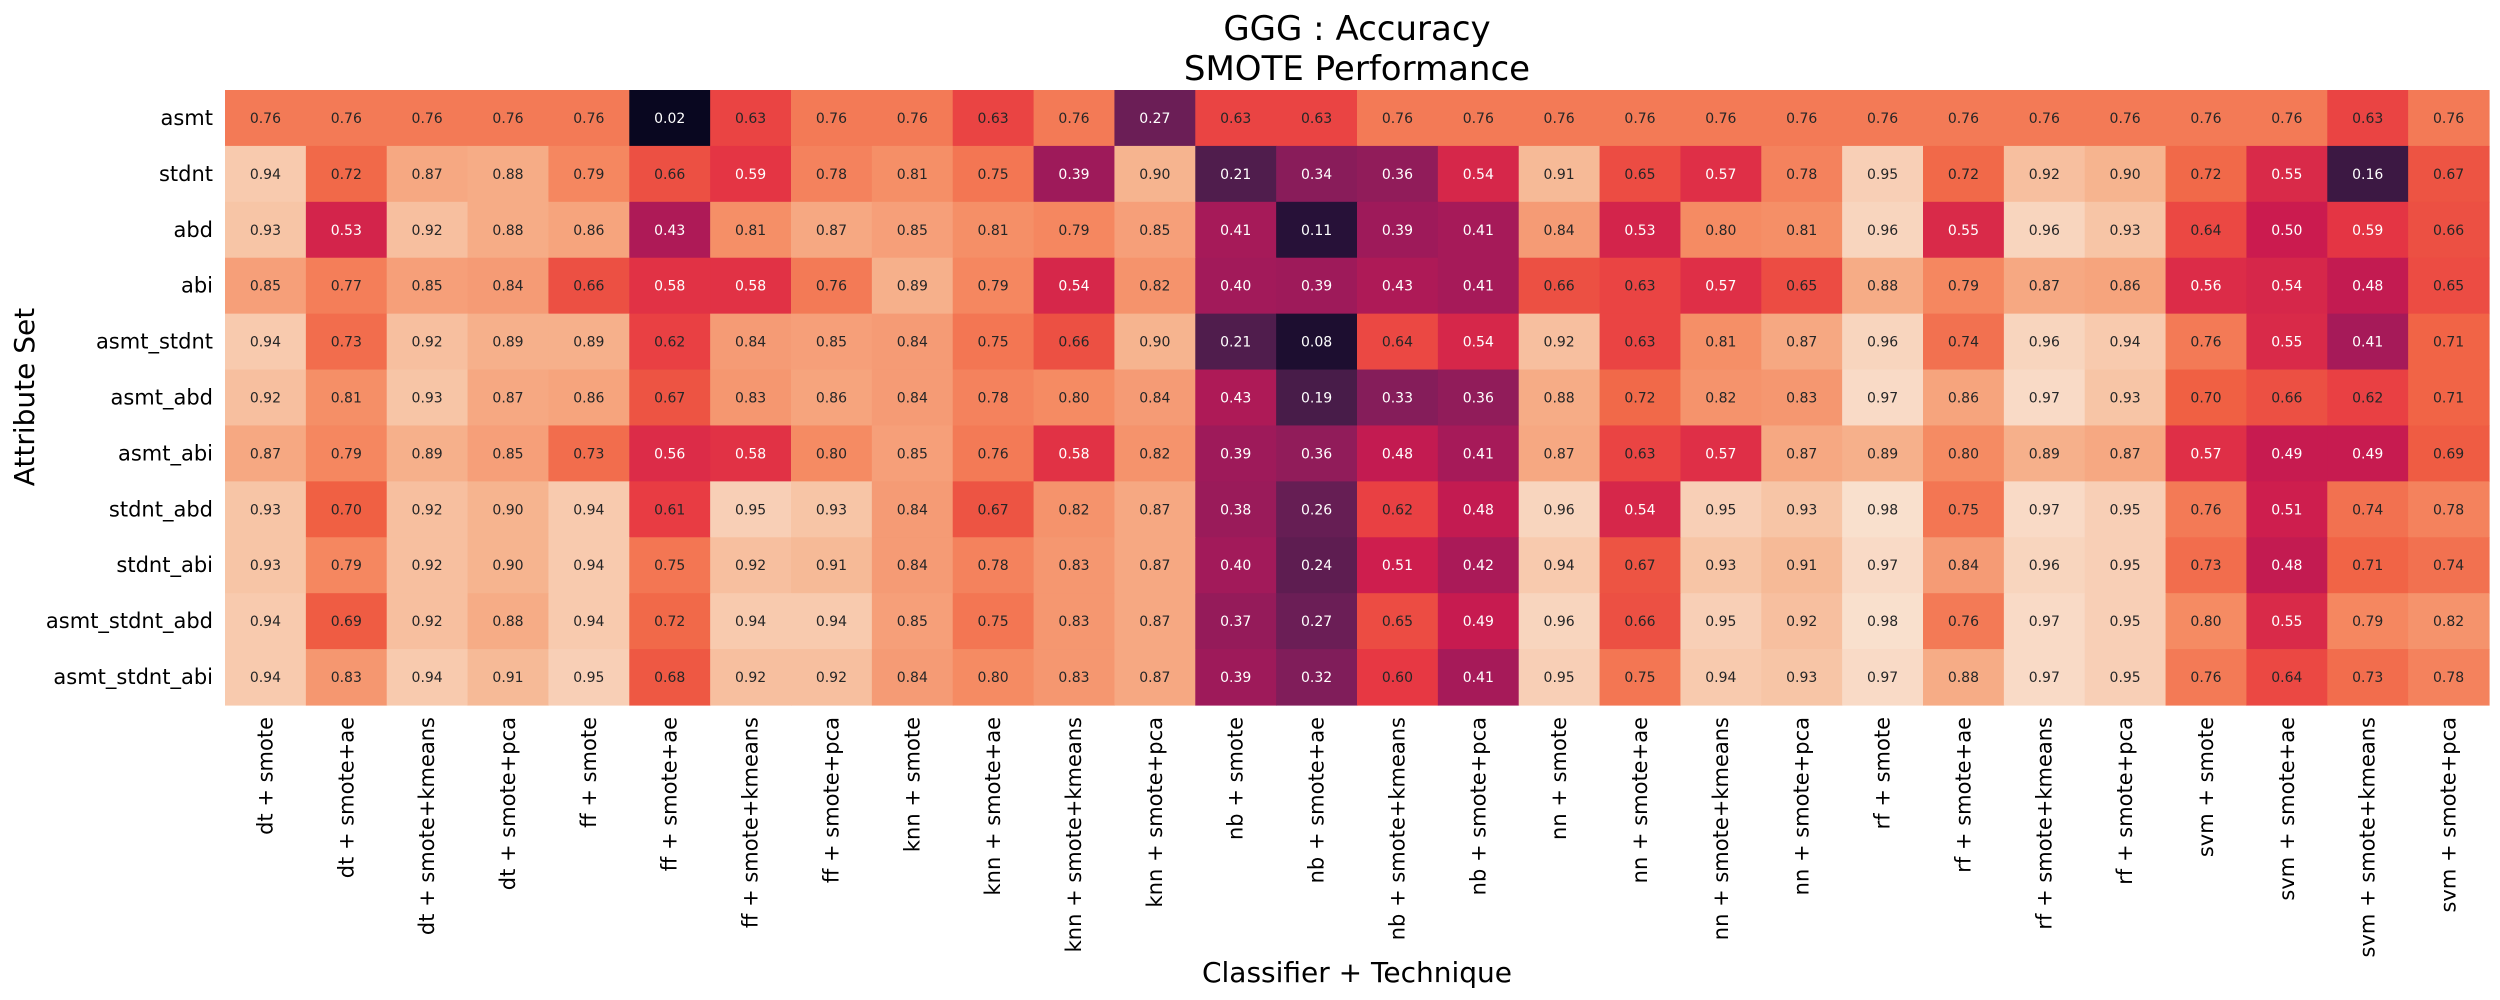 This screenshot has height=1000, width=2500. Describe the element at coordinates (1963, 231) in the screenshot. I see `cell-value-label: 0.55` at that location.